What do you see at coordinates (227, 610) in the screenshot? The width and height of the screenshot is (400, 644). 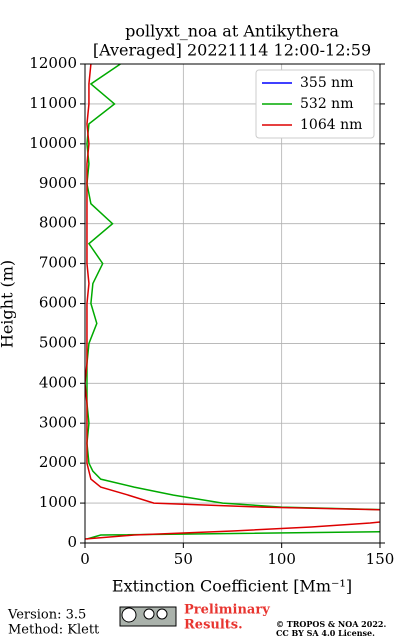 I see `preliminary-notice: Preliminary` at bounding box center [227, 610].